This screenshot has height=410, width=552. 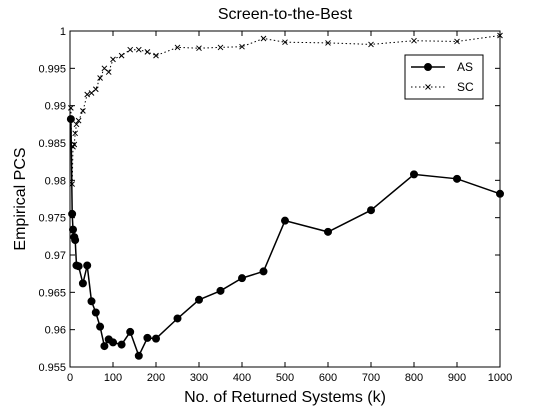 I want to click on y-tick-label: 0.98, so click(x=55, y=181).